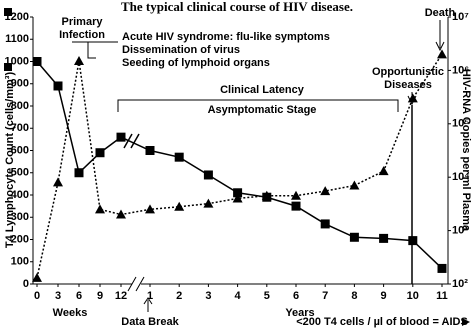  What do you see at coordinates (325, 296) in the screenshot?
I see `x-tick-label: 7` at bounding box center [325, 296].